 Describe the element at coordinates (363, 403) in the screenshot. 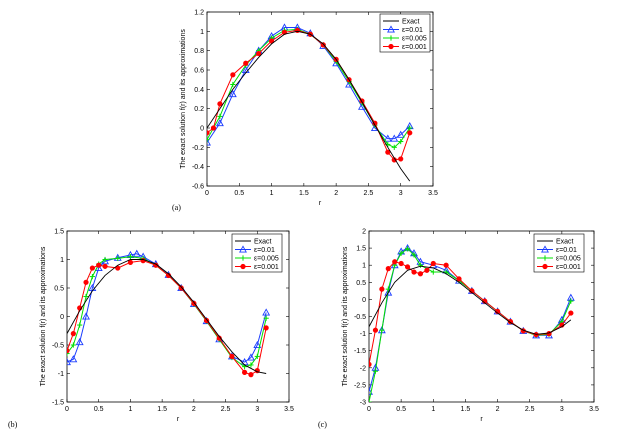

I see `y-tick-label: -3` at that location.